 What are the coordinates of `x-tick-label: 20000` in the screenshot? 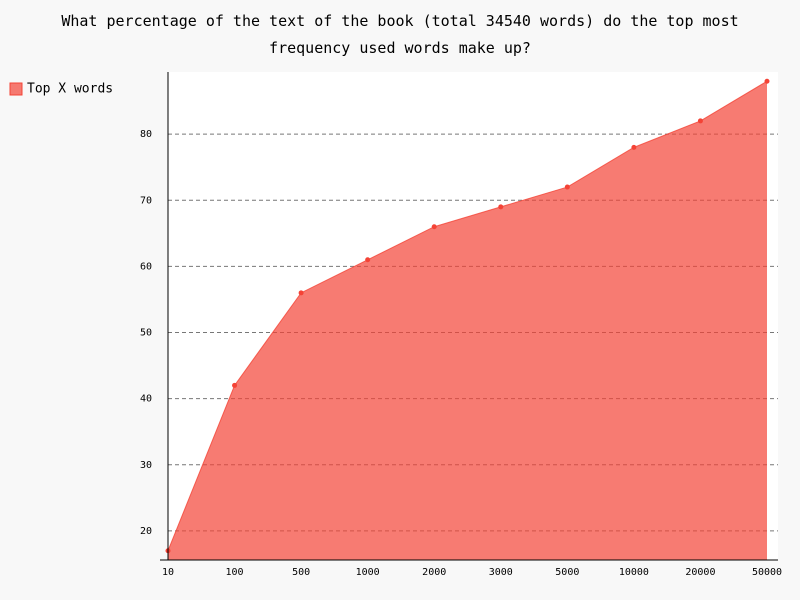 It's located at (700, 572).